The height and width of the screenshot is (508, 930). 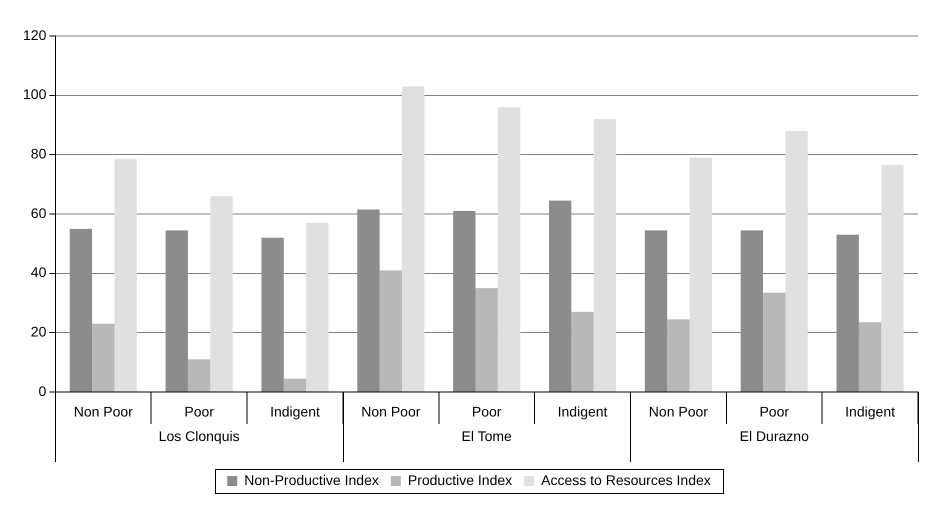 I want to click on y-tick-label: 60, so click(x=38, y=212).